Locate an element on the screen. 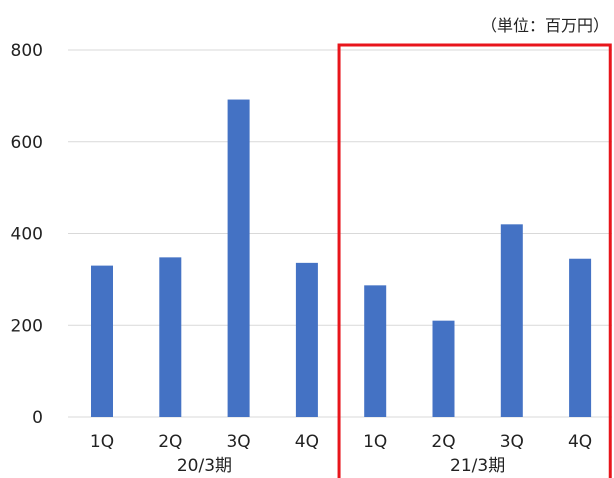 The width and height of the screenshot is (614, 478). y-tick-label: 0 is located at coordinates (37, 418).